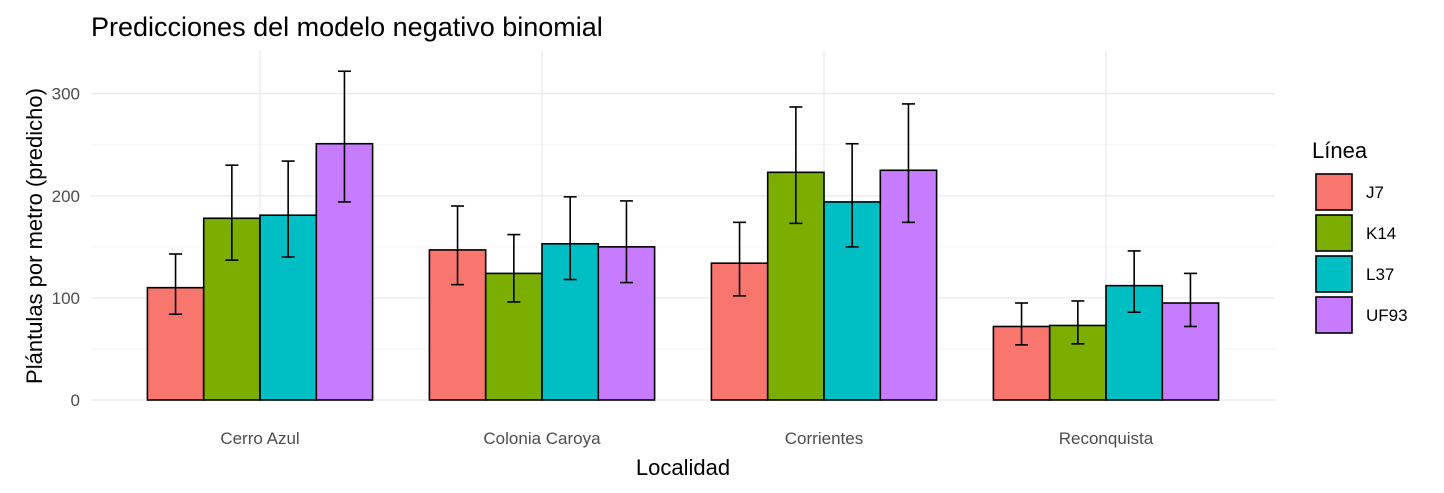 The height and width of the screenshot is (493, 1444). What do you see at coordinates (66, 298) in the screenshot?
I see `y-tick-label: 100` at bounding box center [66, 298].